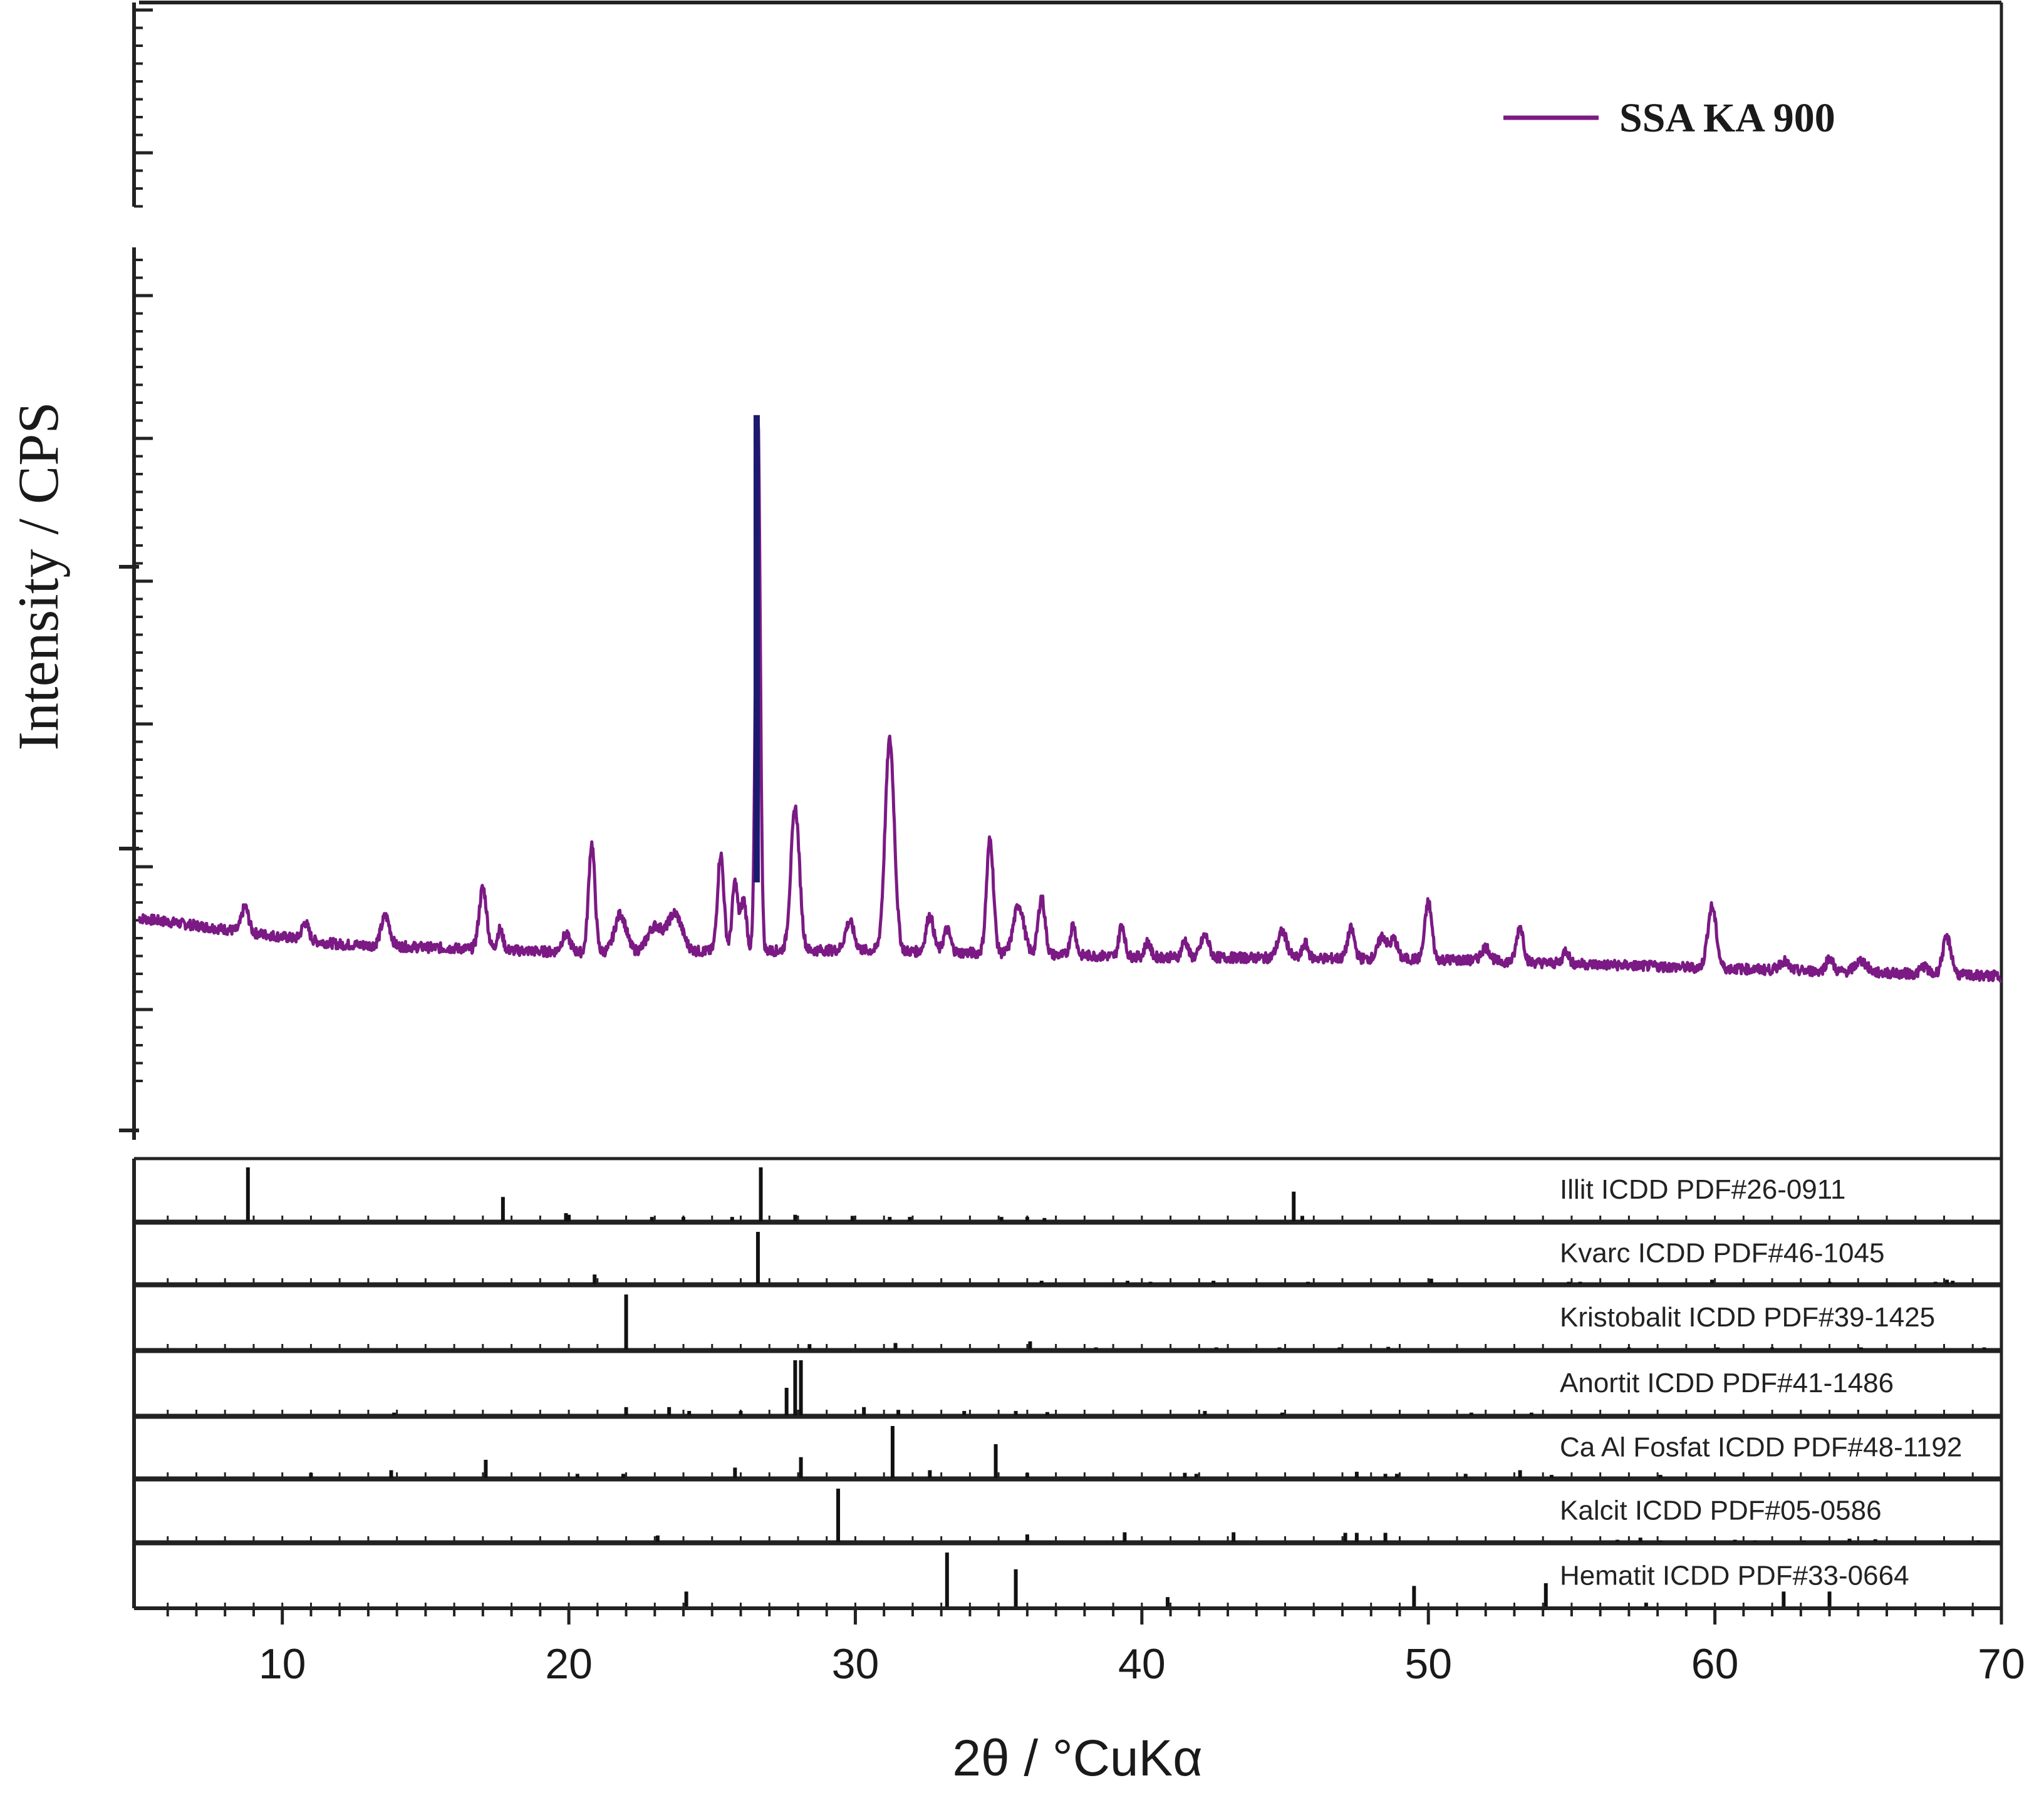  What do you see at coordinates (1734, 1576) in the screenshot?
I see `reference-pattern-label: Hematit ICDD PDF#33-0664` at bounding box center [1734, 1576].